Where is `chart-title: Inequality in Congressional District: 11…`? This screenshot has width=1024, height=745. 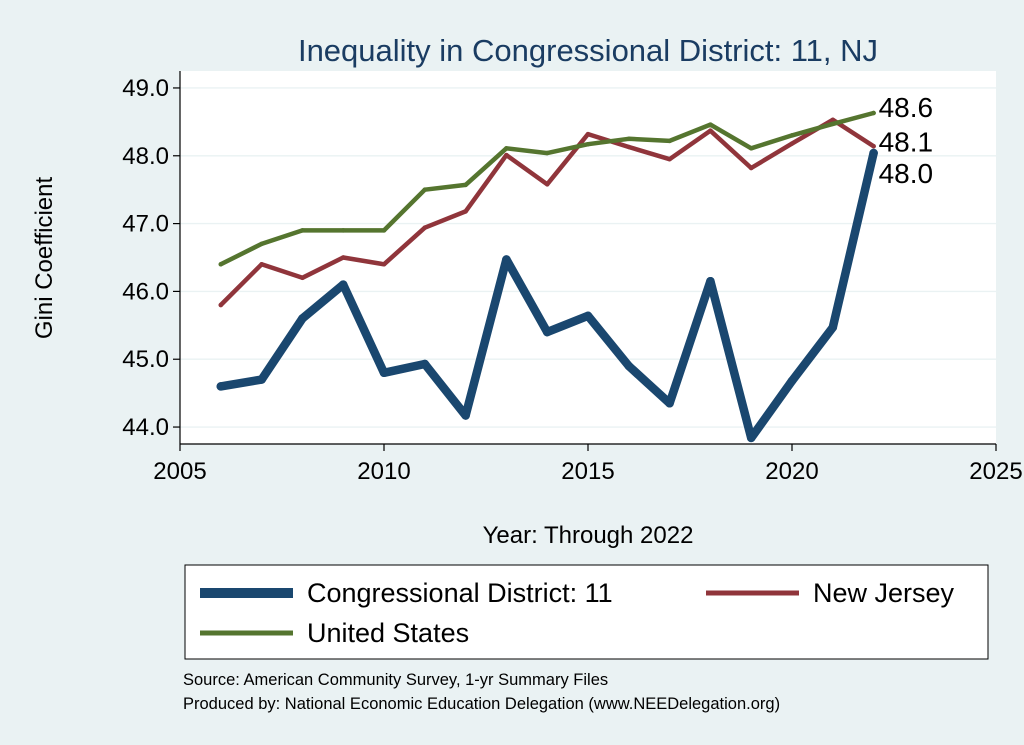
chart-title: Inequality in Congressional District: 11… is located at coordinates (588, 50).